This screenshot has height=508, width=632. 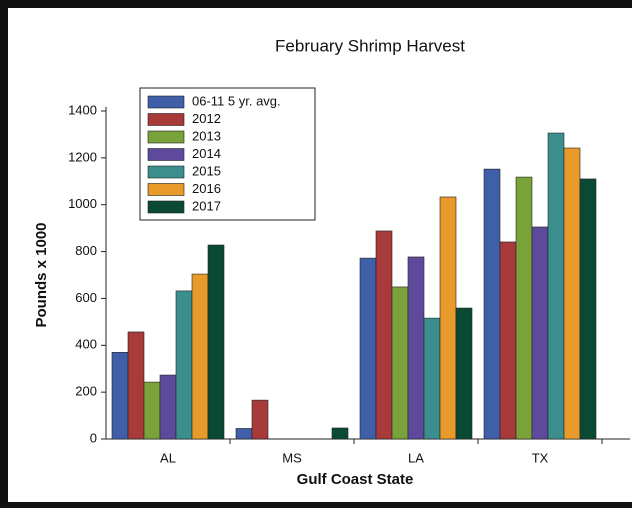 What do you see at coordinates (168, 457) in the screenshot?
I see `x-tick-label: AL` at bounding box center [168, 457].